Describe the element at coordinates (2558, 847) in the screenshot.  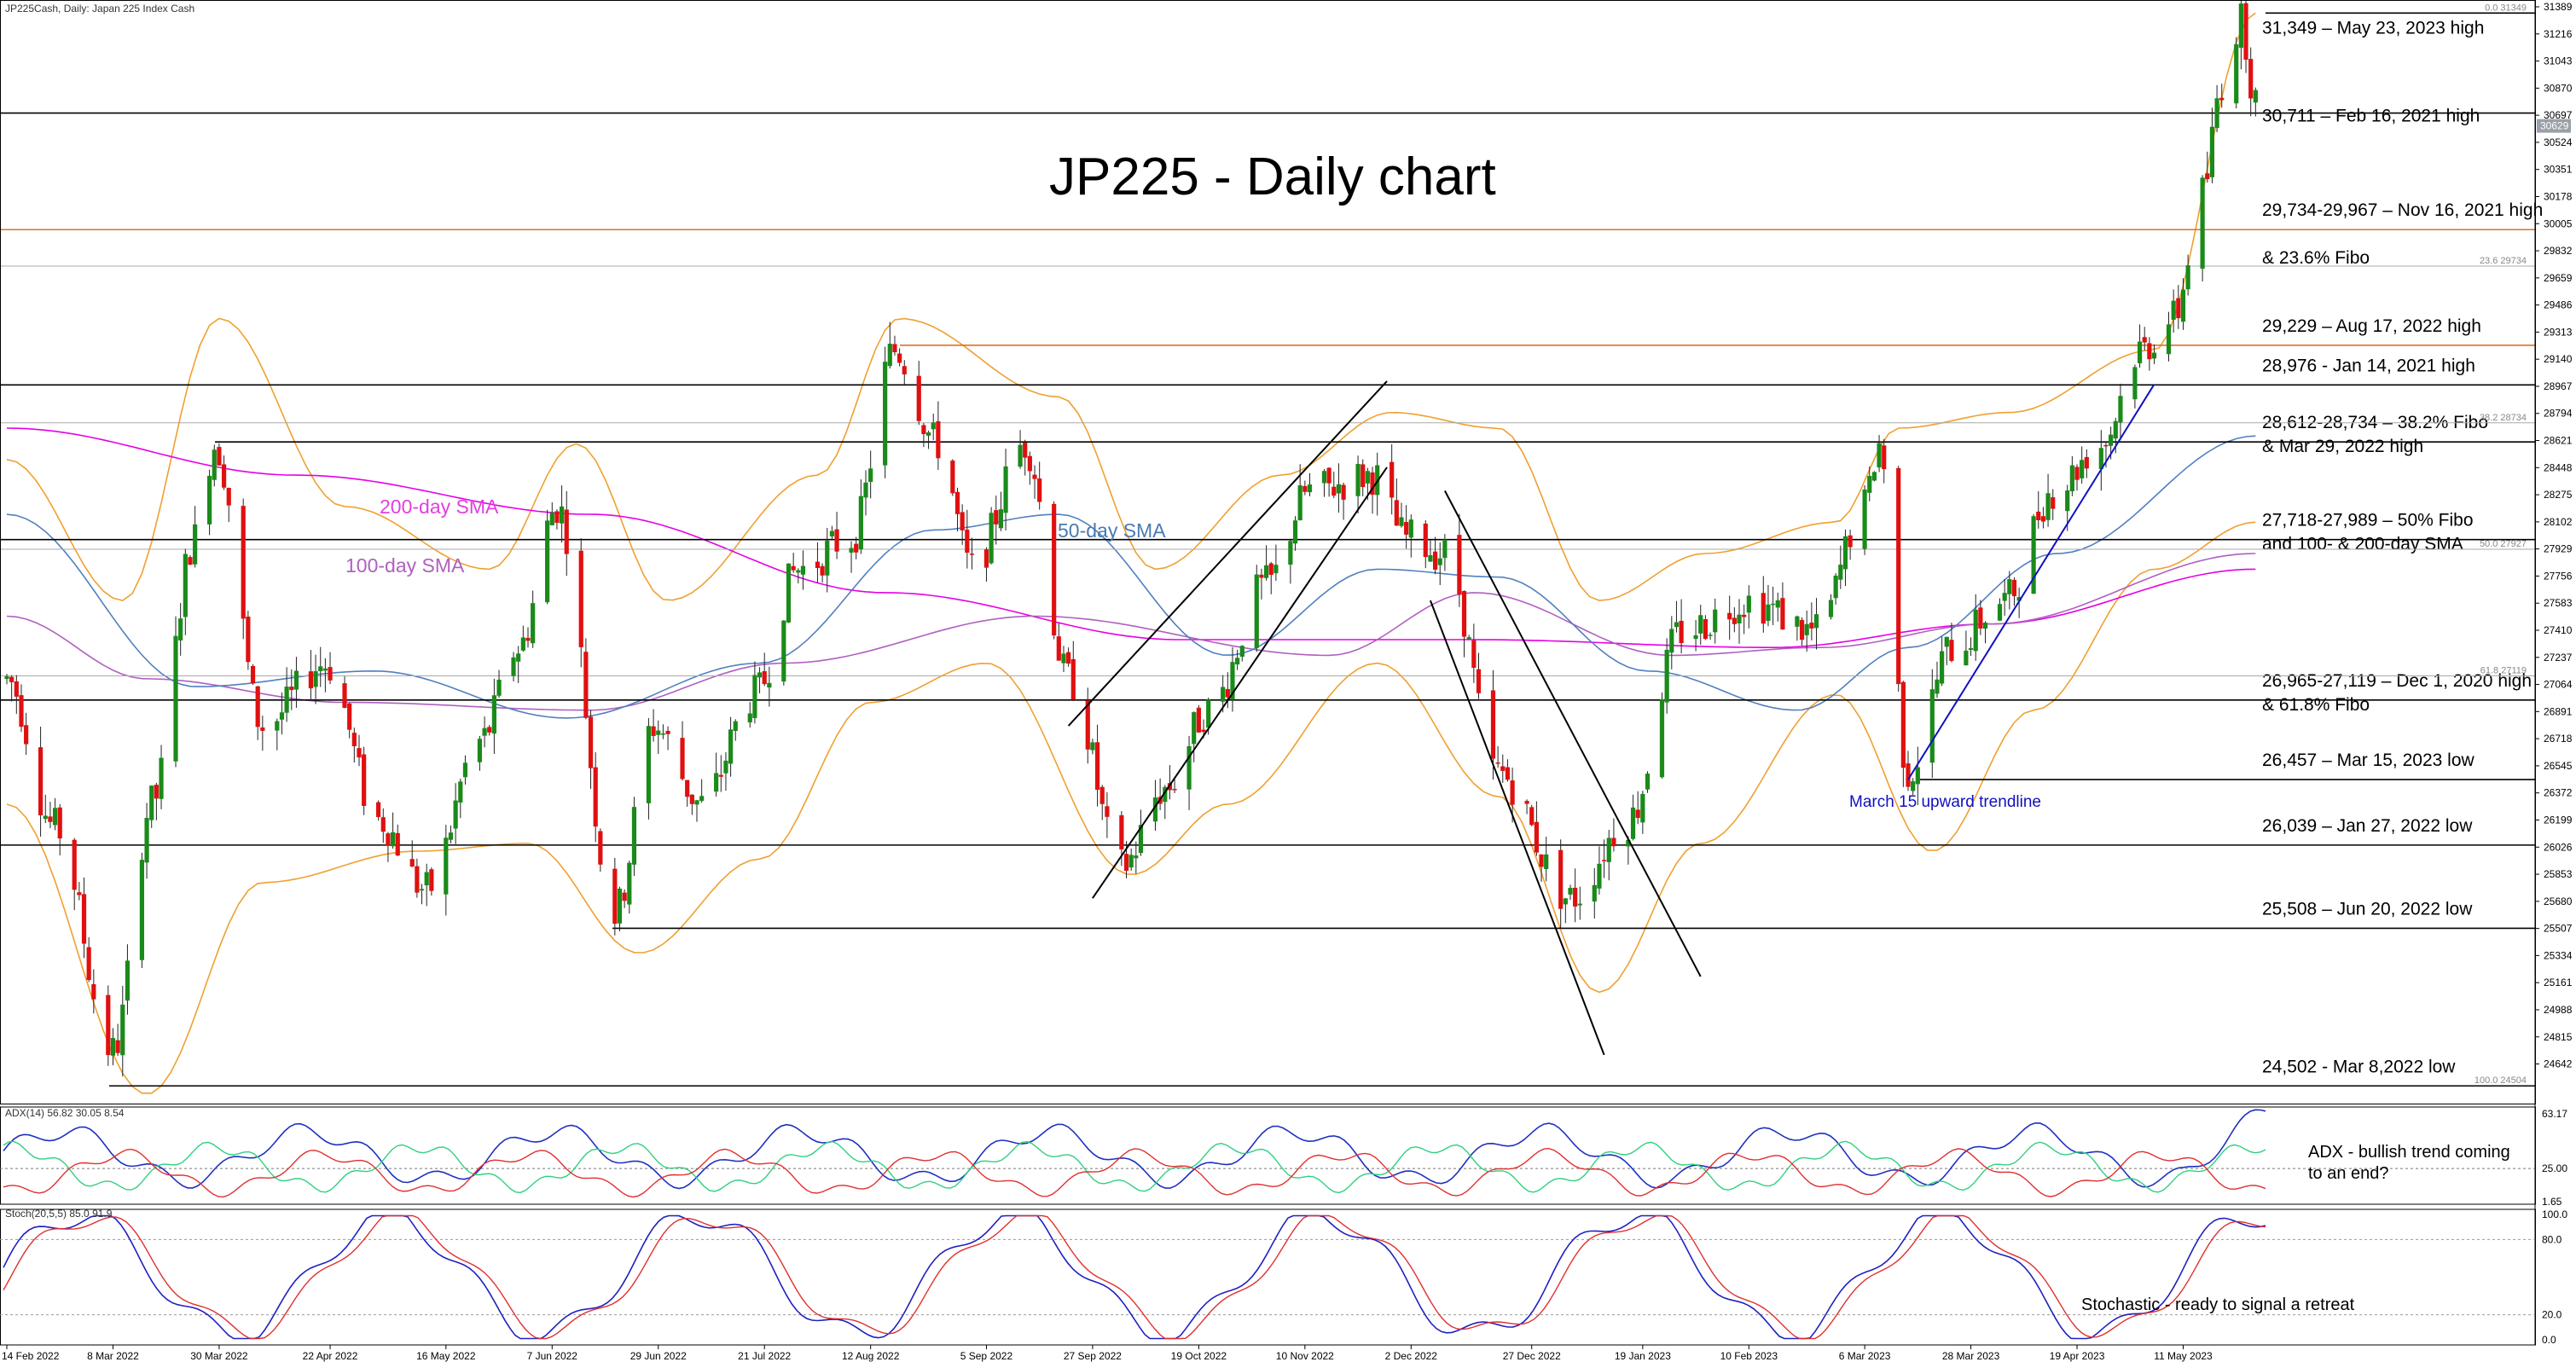
I see `price-tick-label: 26026` at that location.